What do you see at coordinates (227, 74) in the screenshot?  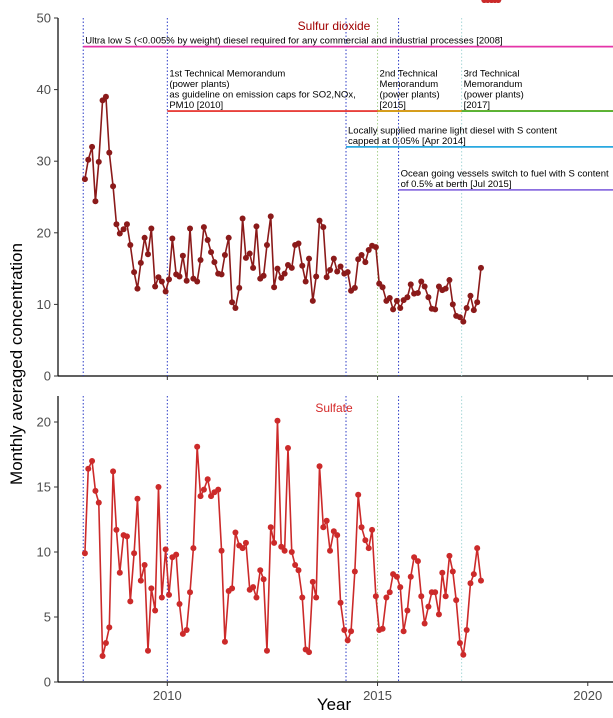 I see `annotation-text: 1st Technical Memorandum` at bounding box center [227, 74].